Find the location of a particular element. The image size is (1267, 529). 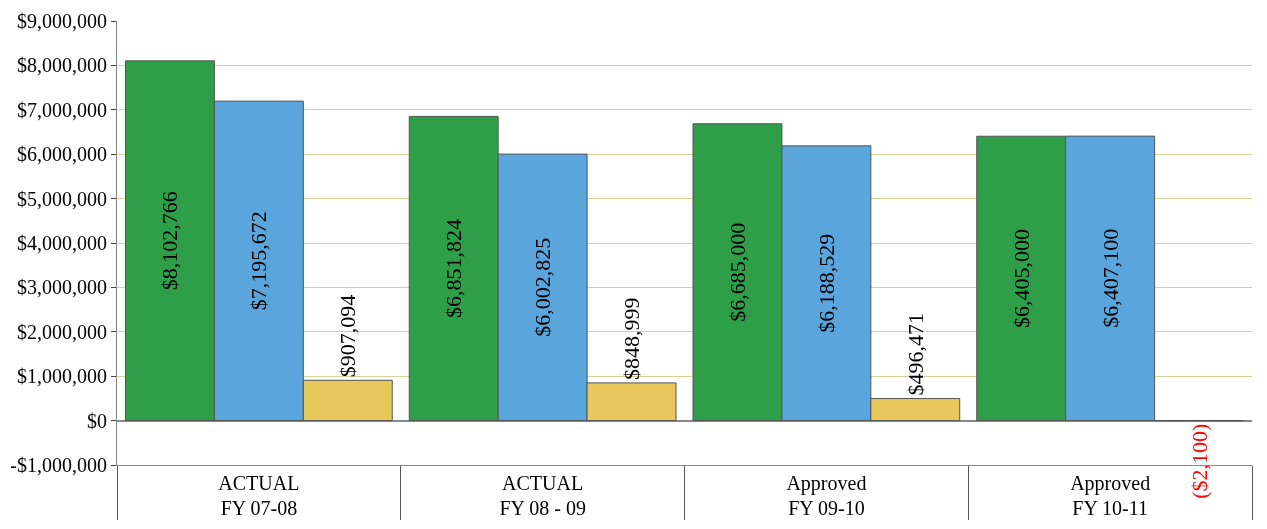

y-tick-label: $1,000,000 is located at coordinates (62, 376).